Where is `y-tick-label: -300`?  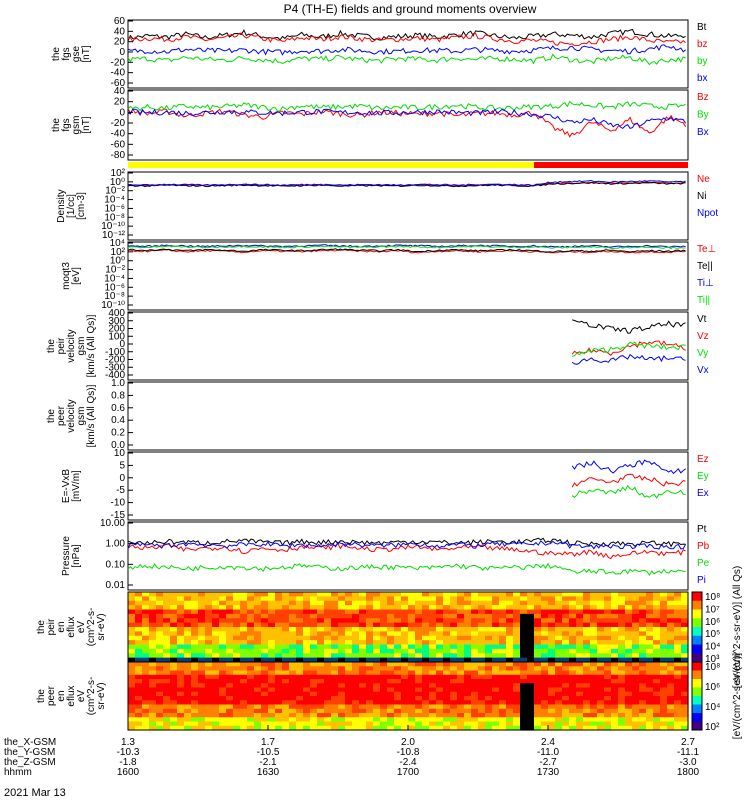 y-tick-label: -300 is located at coordinates (115, 367).